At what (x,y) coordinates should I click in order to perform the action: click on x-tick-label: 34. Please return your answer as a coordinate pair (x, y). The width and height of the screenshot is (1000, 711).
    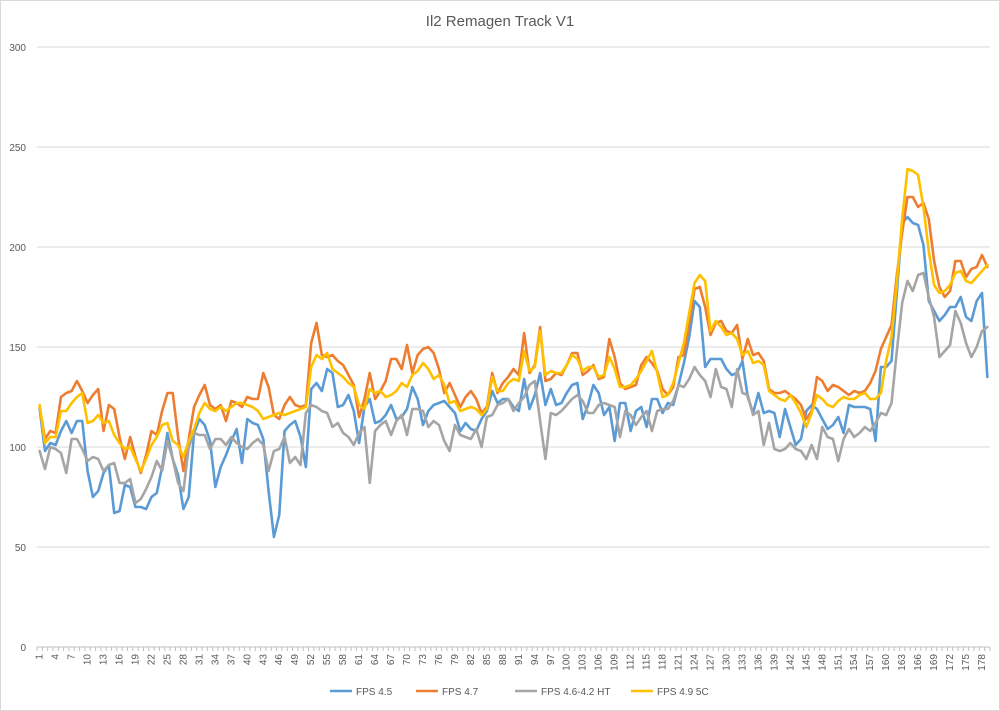
    Looking at the image, I should click on (215, 660).